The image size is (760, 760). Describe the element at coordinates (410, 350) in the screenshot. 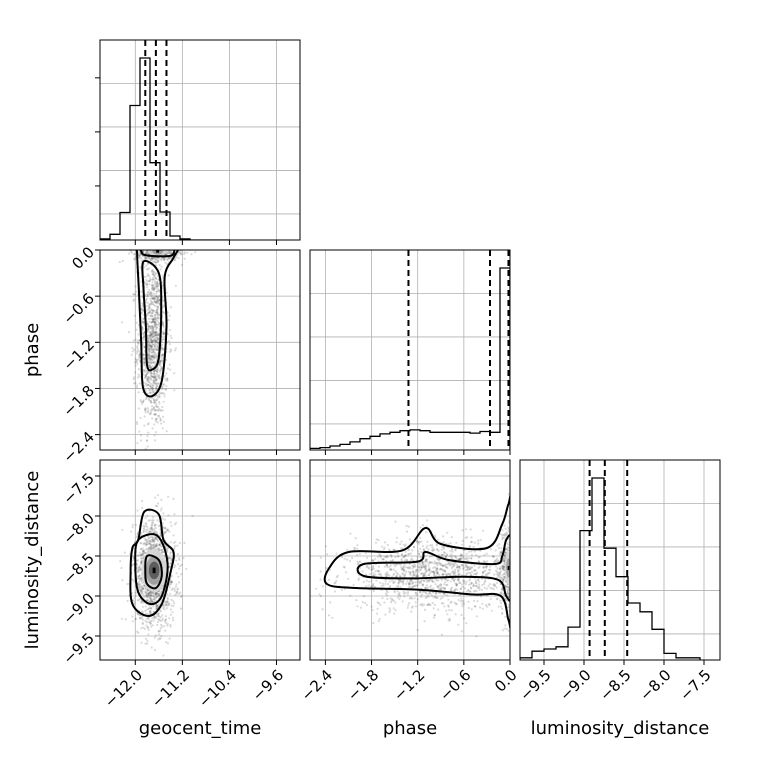

I see `histogram-phase` at that location.